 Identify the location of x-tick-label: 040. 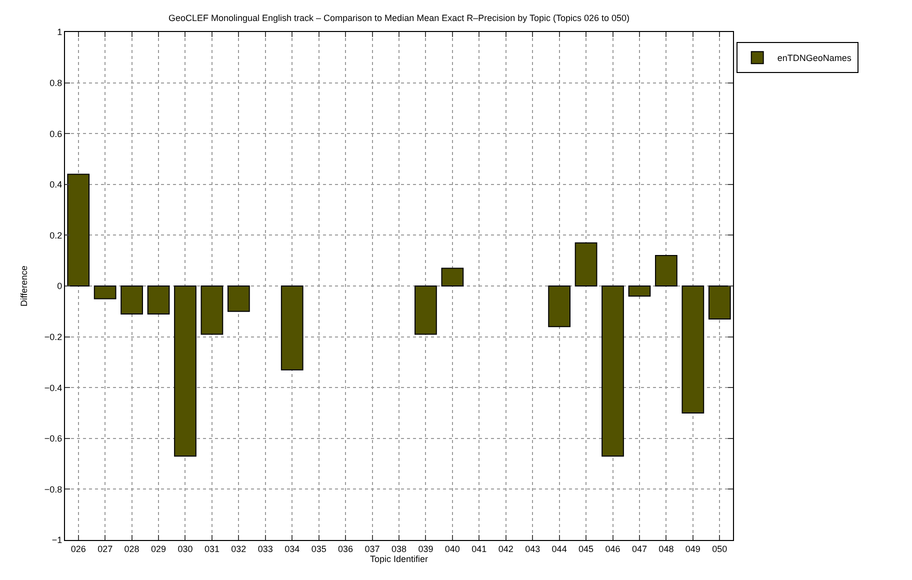
(452, 549).